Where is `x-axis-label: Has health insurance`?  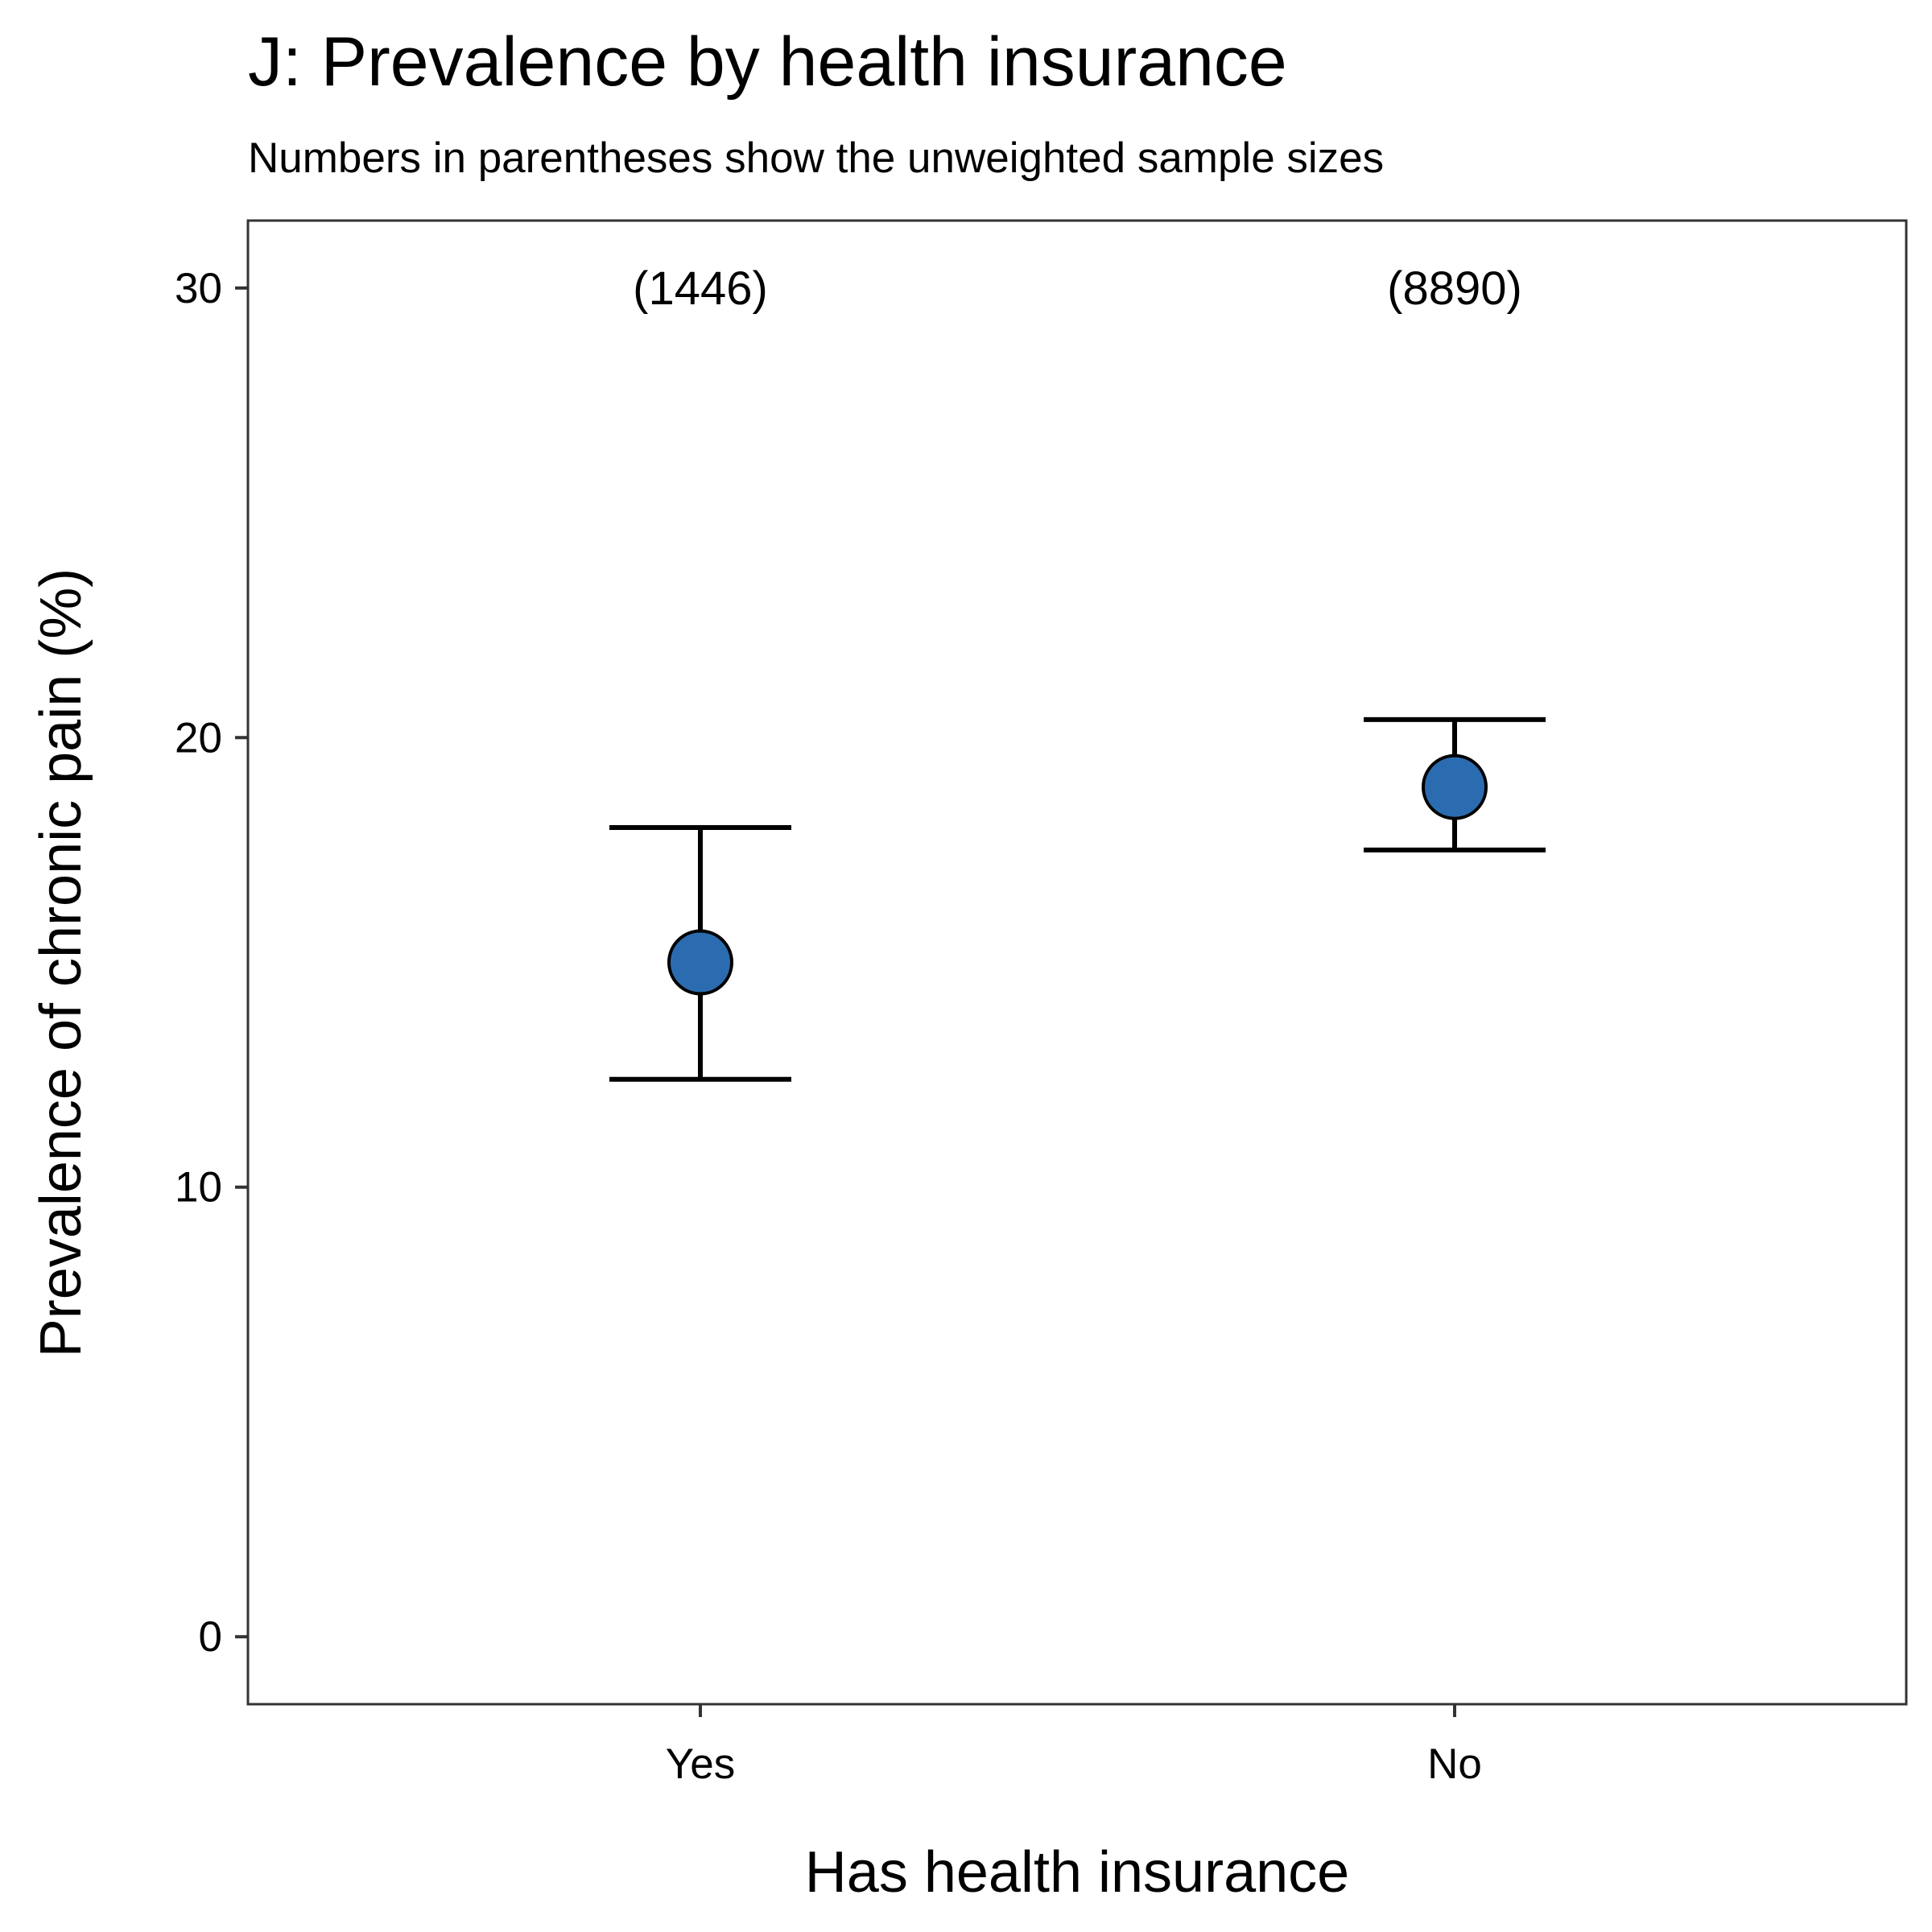
x-axis-label: Has health insurance is located at coordinates (1077, 1872).